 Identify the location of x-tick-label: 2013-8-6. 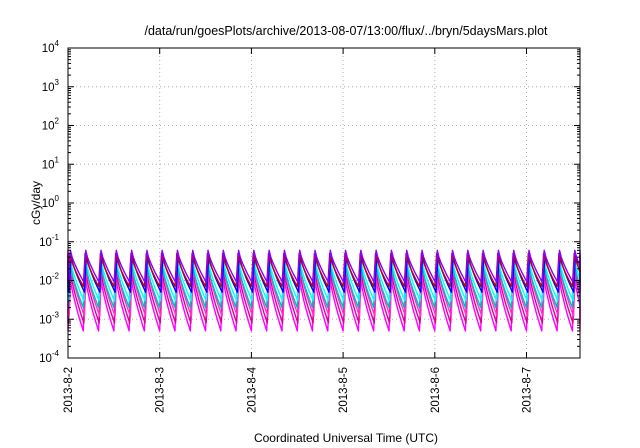
(436, 390).